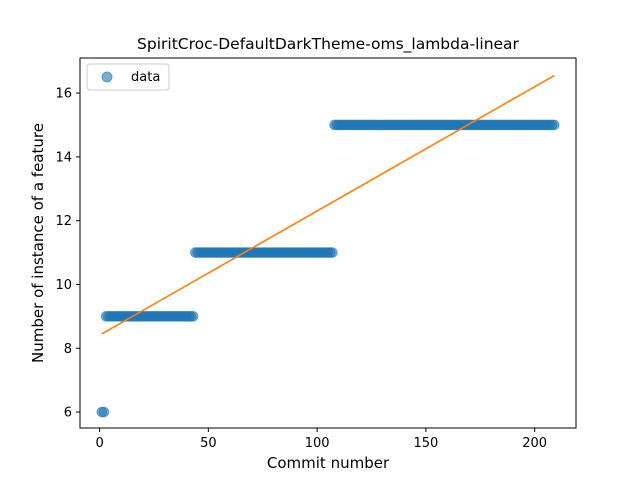 This screenshot has width=640, height=480. I want to click on legend-label-data: data, so click(145, 77).